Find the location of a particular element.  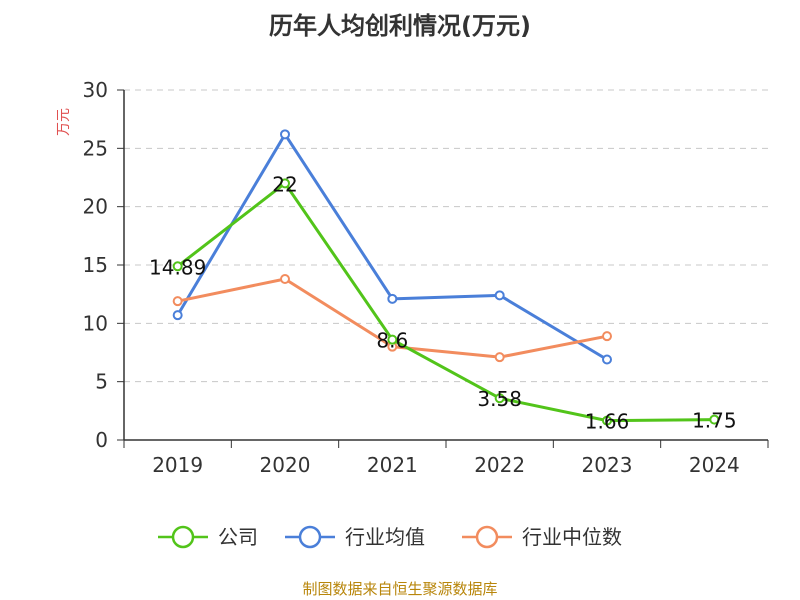

y-ticks: 0 5 10 15 20 25 30 is located at coordinates (103, 265).